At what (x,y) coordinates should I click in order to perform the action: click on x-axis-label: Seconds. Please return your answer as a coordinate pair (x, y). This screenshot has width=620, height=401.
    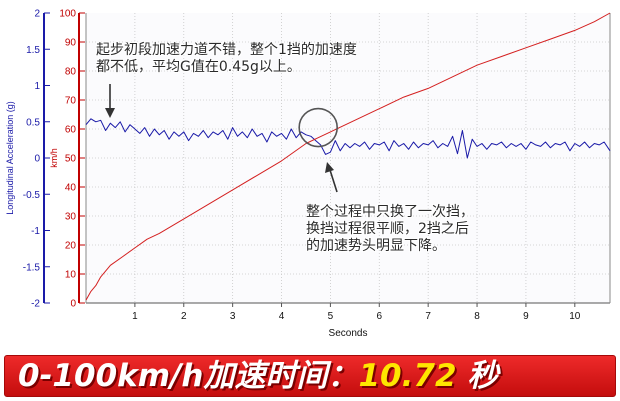
    Looking at the image, I should click on (348, 333).